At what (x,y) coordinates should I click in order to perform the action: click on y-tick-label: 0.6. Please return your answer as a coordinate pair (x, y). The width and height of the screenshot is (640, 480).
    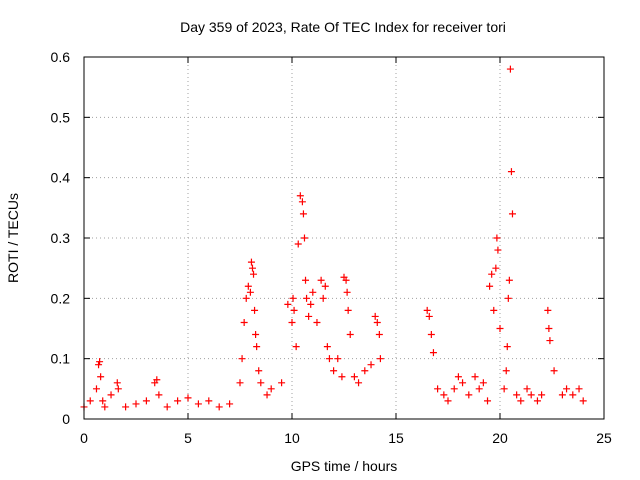
    Looking at the image, I should click on (61, 57).